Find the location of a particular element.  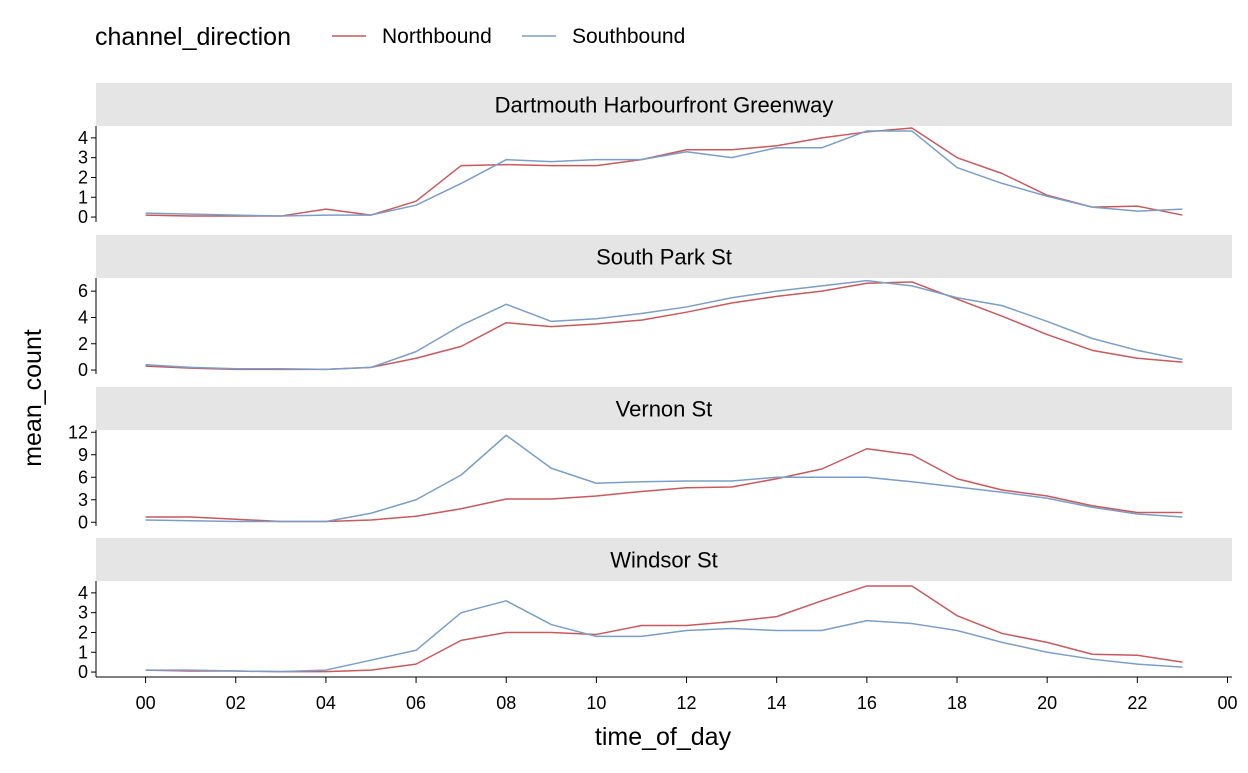

legend-title: channel_direction is located at coordinates (193, 37).